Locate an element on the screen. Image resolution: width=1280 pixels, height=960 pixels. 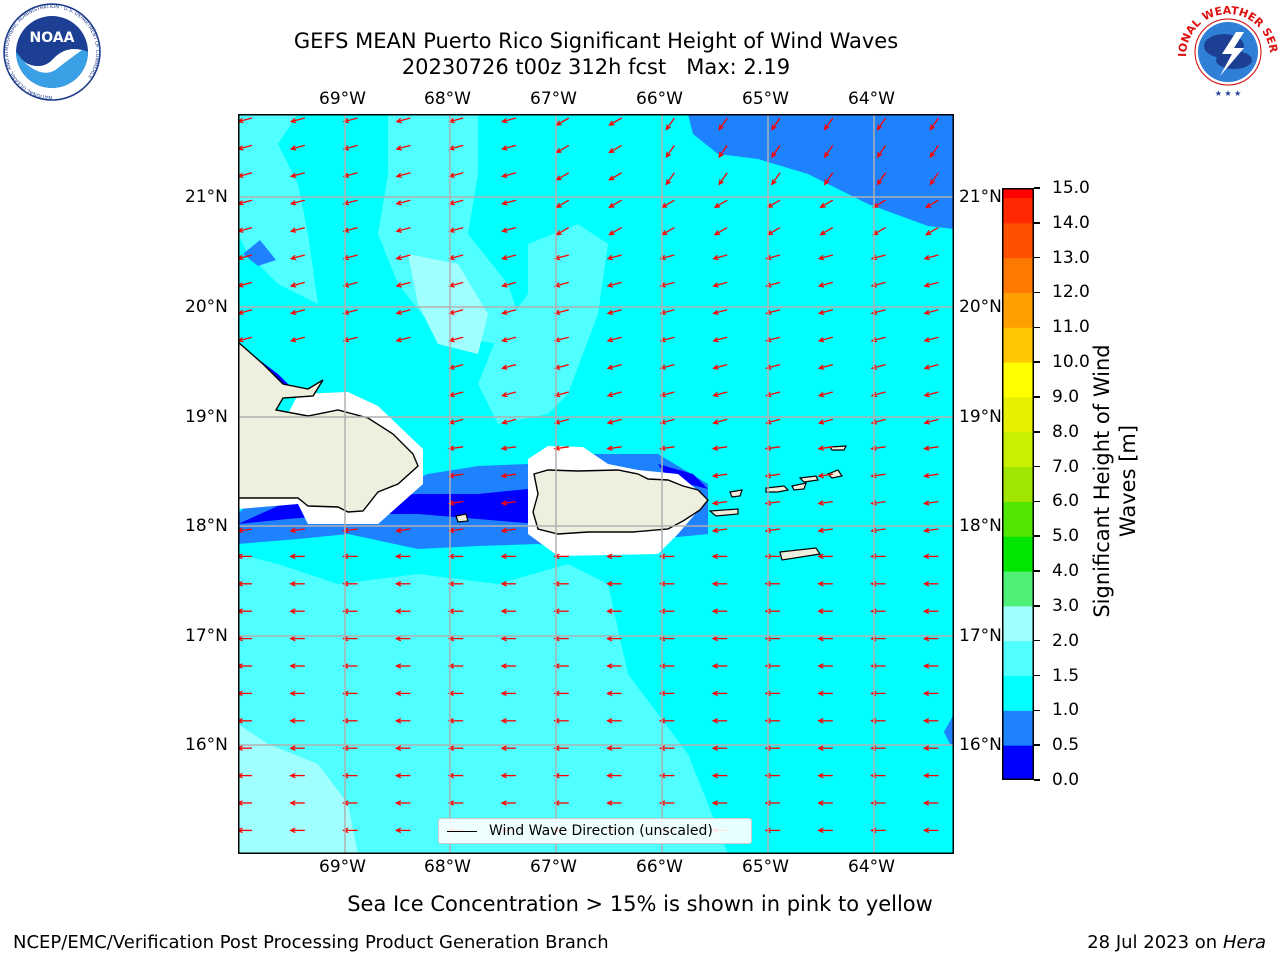
land-mona-island is located at coordinates (462, 518).